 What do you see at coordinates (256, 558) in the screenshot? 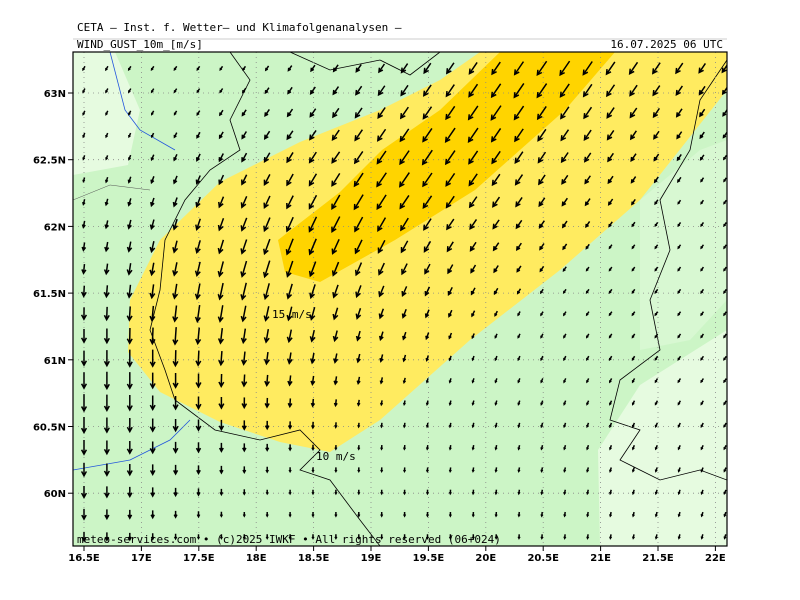
I see `lon-label: 18E` at bounding box center [256, 558].